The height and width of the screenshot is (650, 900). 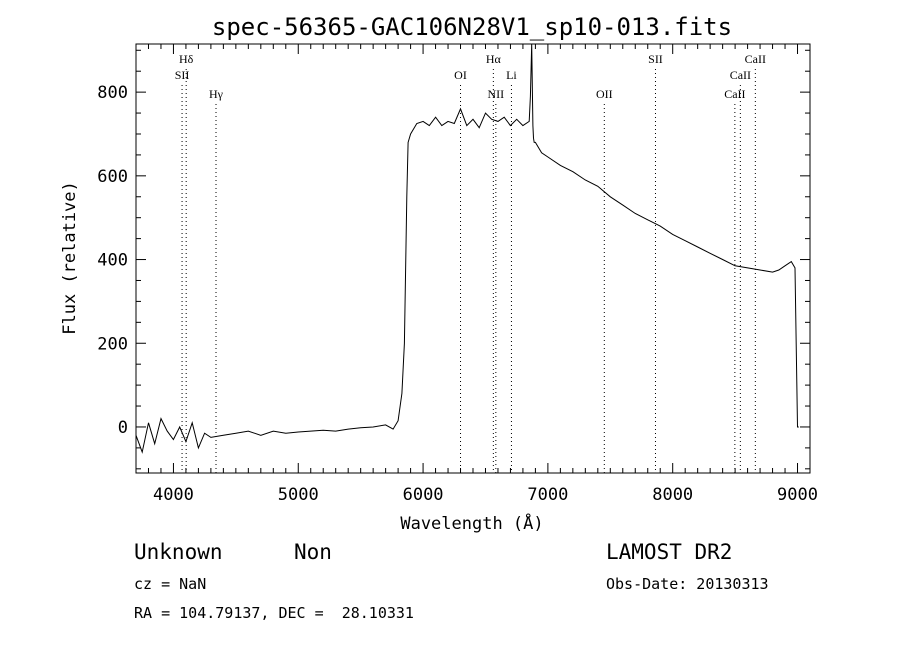 What do you see at coordinates (216, 94) in the screenshot?
I see `spectral-line-label: Hγ` at bounding box center [216, 94].